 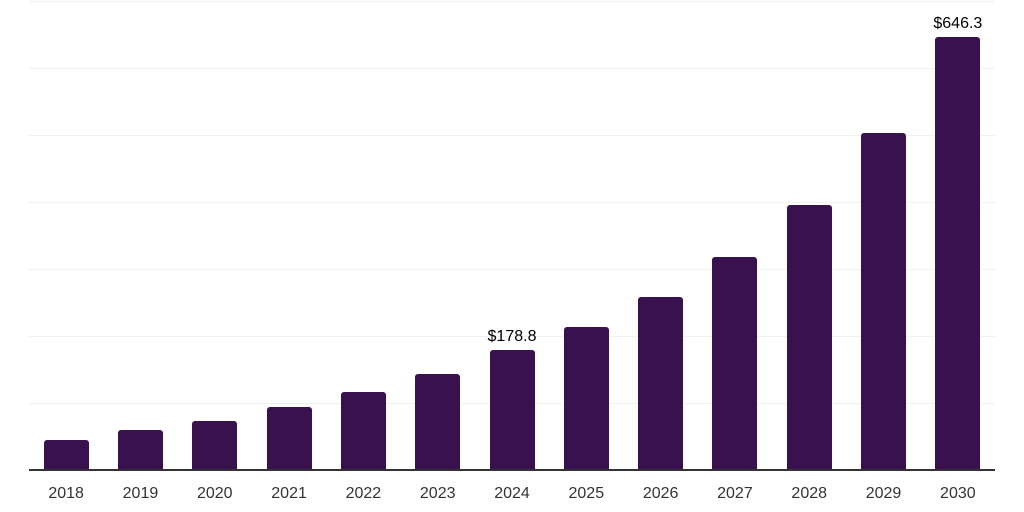 I want to click on bar-2029, so click(x=883, y=301).